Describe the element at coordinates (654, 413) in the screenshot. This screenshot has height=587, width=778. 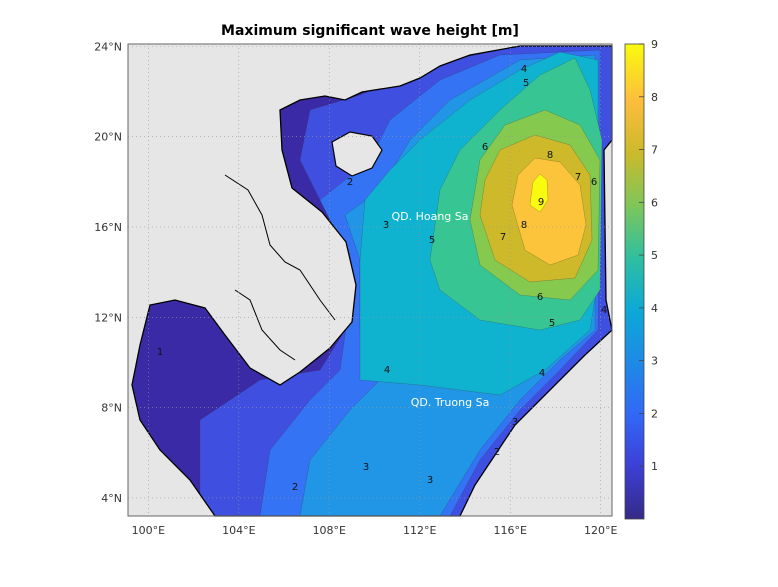
I see `colorbar-tick-label: 2` at that location.